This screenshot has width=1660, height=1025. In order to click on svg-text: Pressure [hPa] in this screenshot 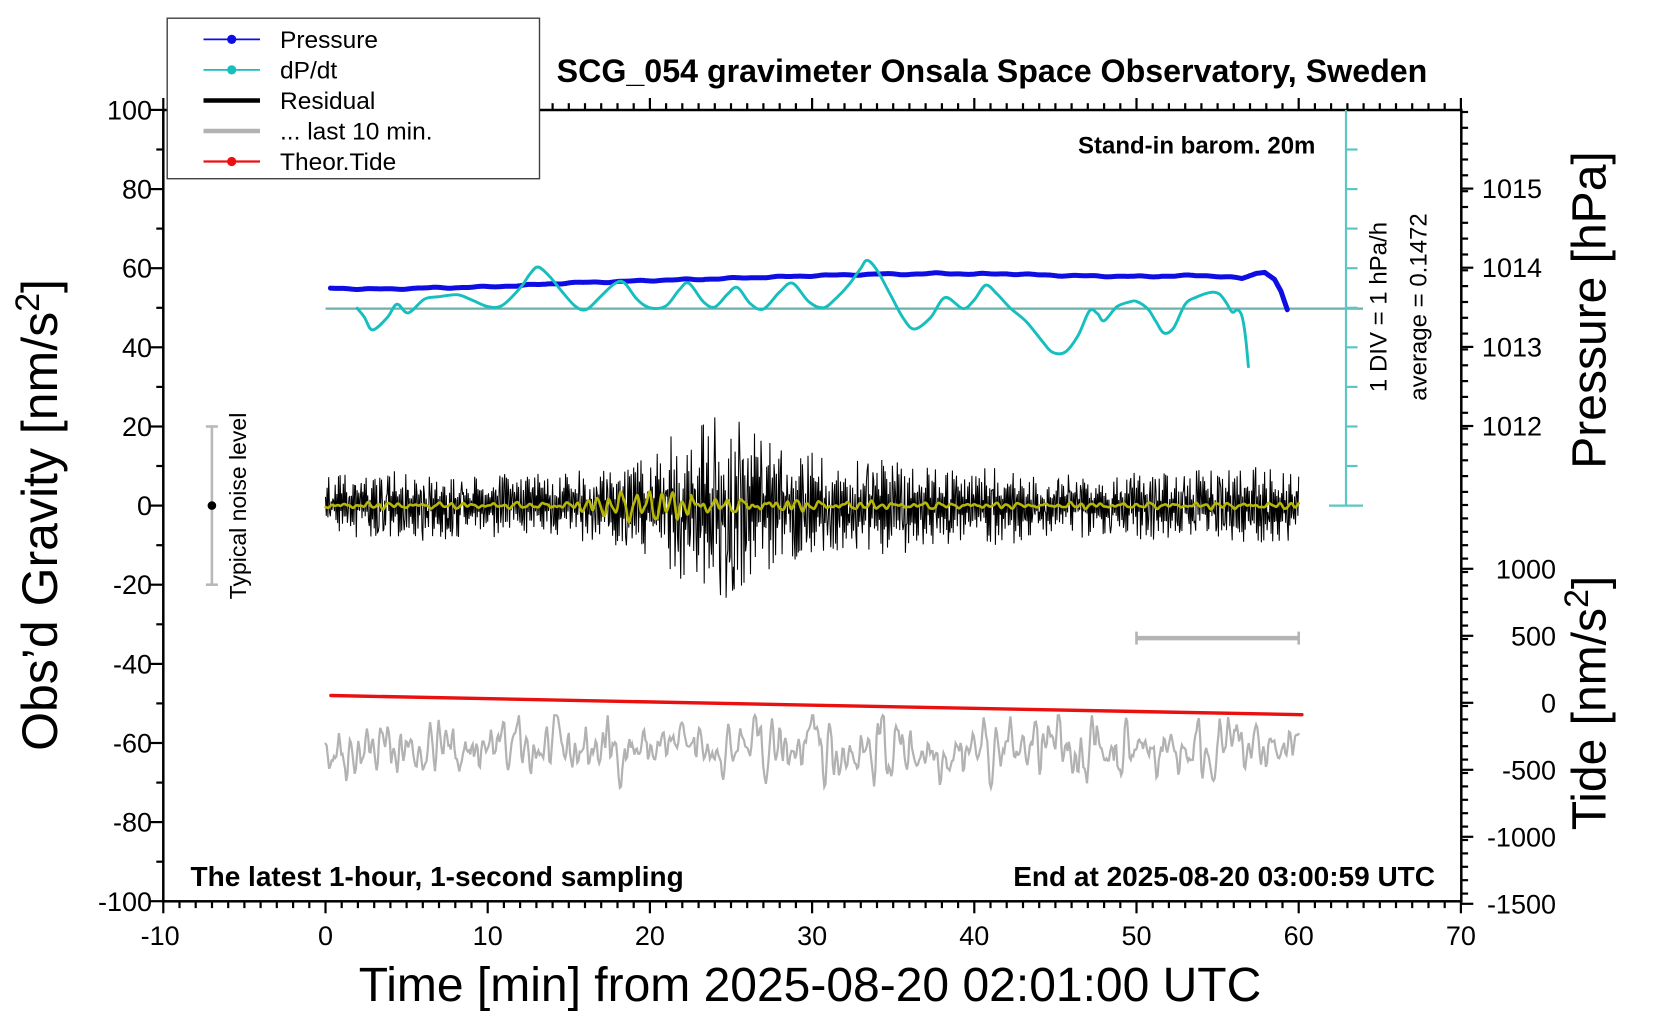, I will do `click(1590, 309)`.